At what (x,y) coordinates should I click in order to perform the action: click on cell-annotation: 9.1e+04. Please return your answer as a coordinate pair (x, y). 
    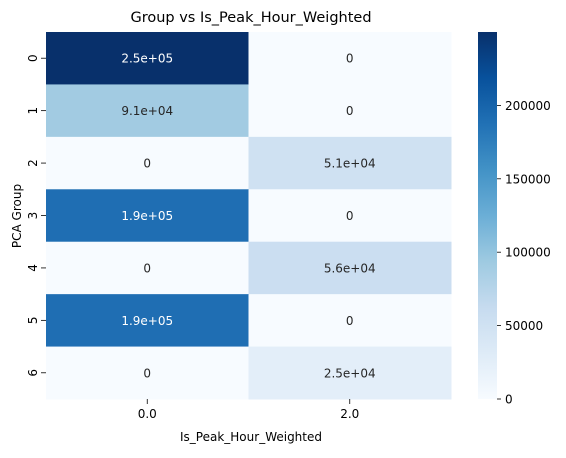
    Looking at the image, I should click on (147, 111).